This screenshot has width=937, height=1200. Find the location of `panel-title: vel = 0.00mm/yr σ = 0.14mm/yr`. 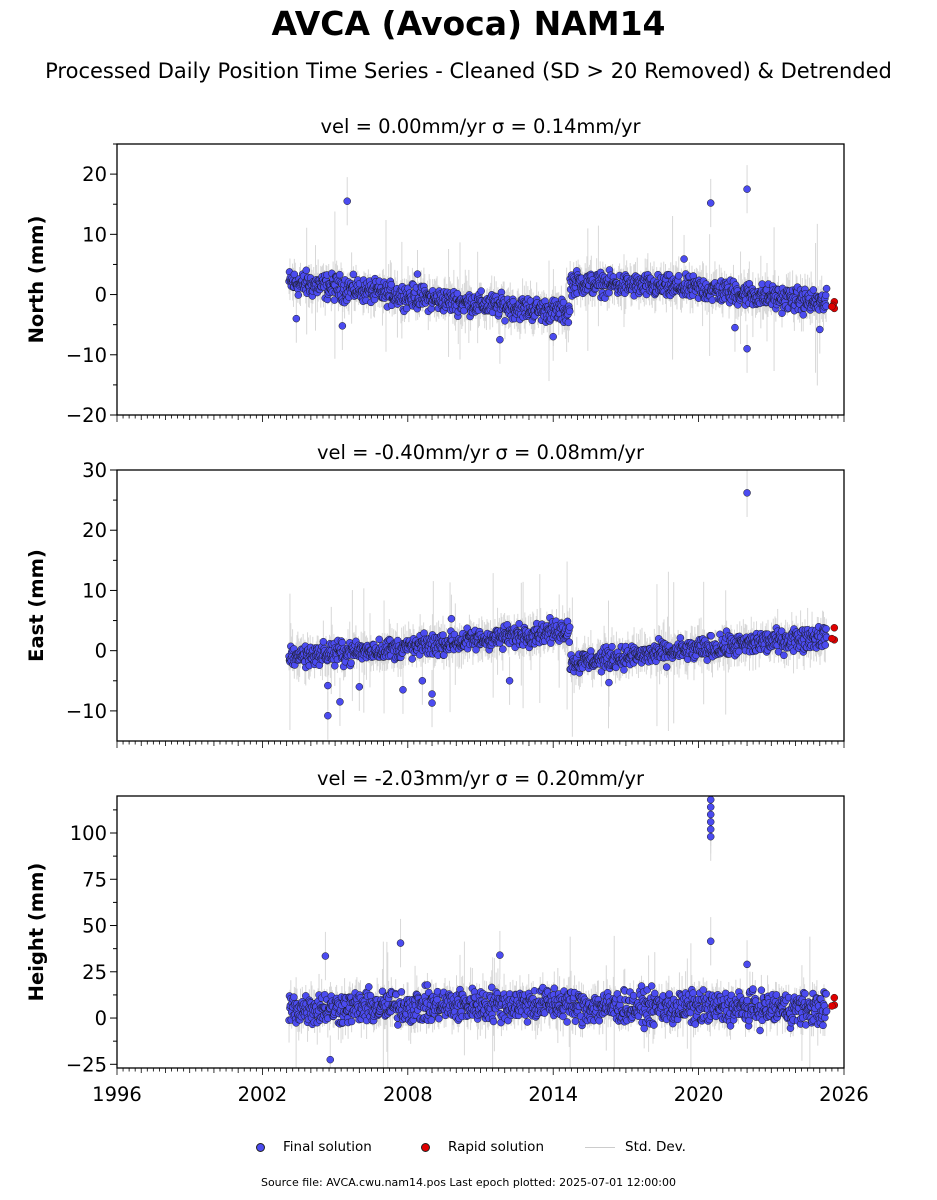

panel-title: vel = 0.00mm/yr σ = 0.14mm/yr is located at coordinates (480, 126).